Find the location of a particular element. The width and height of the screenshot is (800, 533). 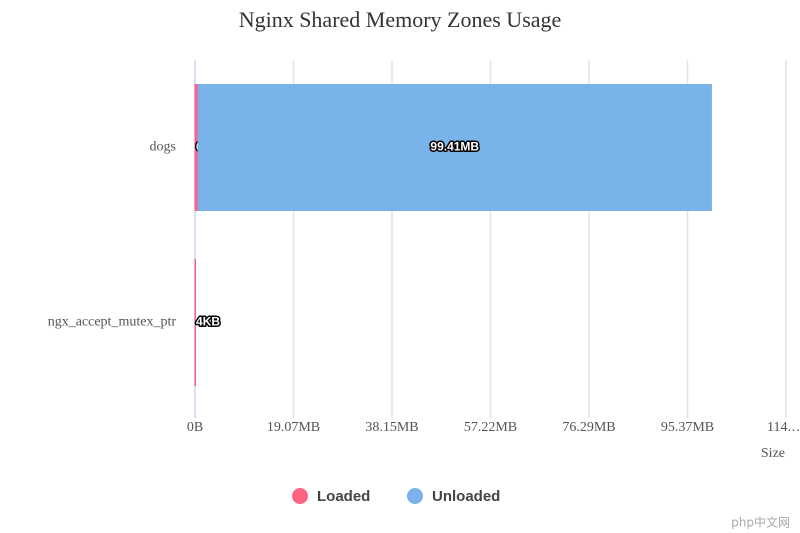

x-tick-label: 38.15MB is located at coordinates (391, 427).